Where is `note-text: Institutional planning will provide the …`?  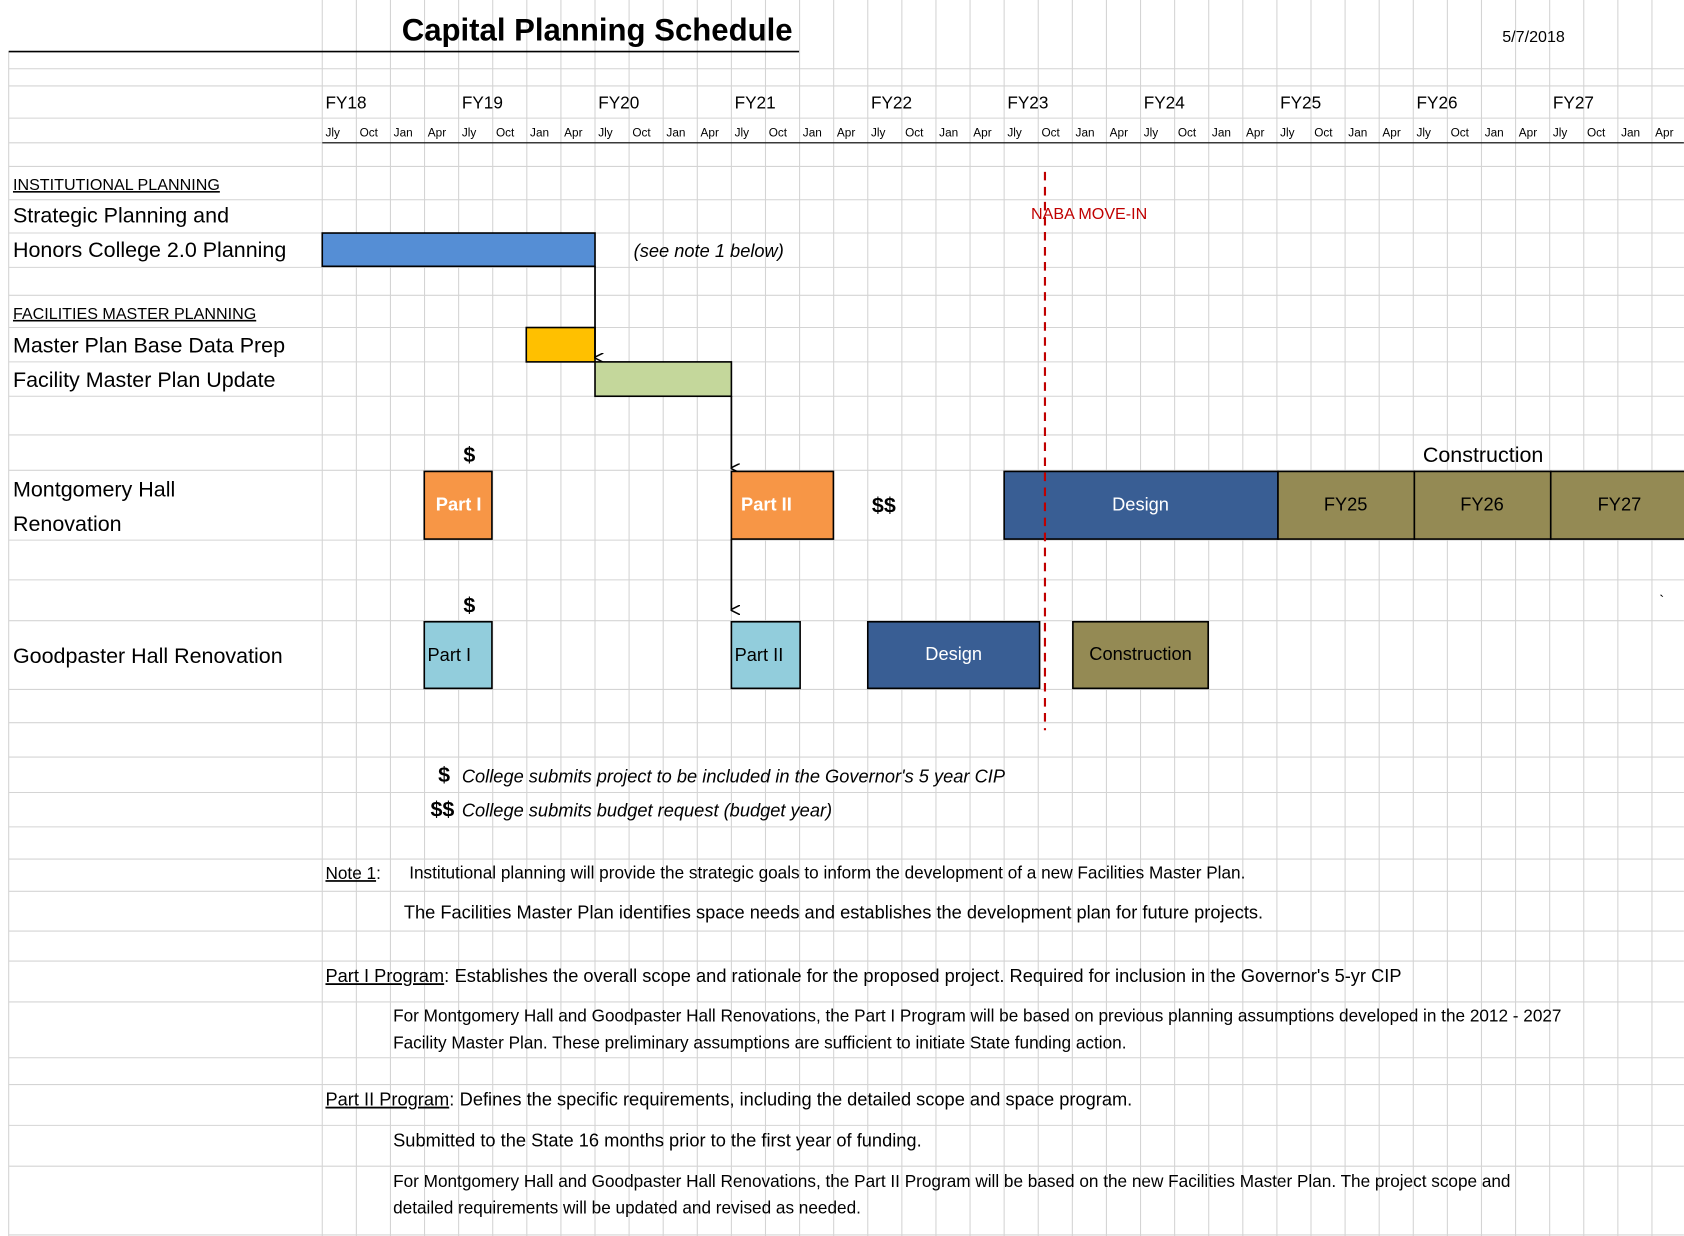 note-text: Institutional planning will provide the … is located at coordinates (827, 873).